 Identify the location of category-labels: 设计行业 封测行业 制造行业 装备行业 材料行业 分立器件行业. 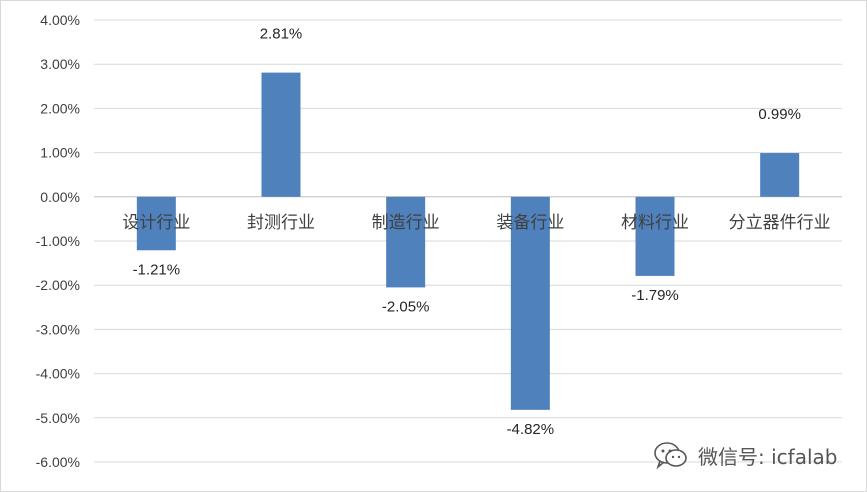
(476, 223).